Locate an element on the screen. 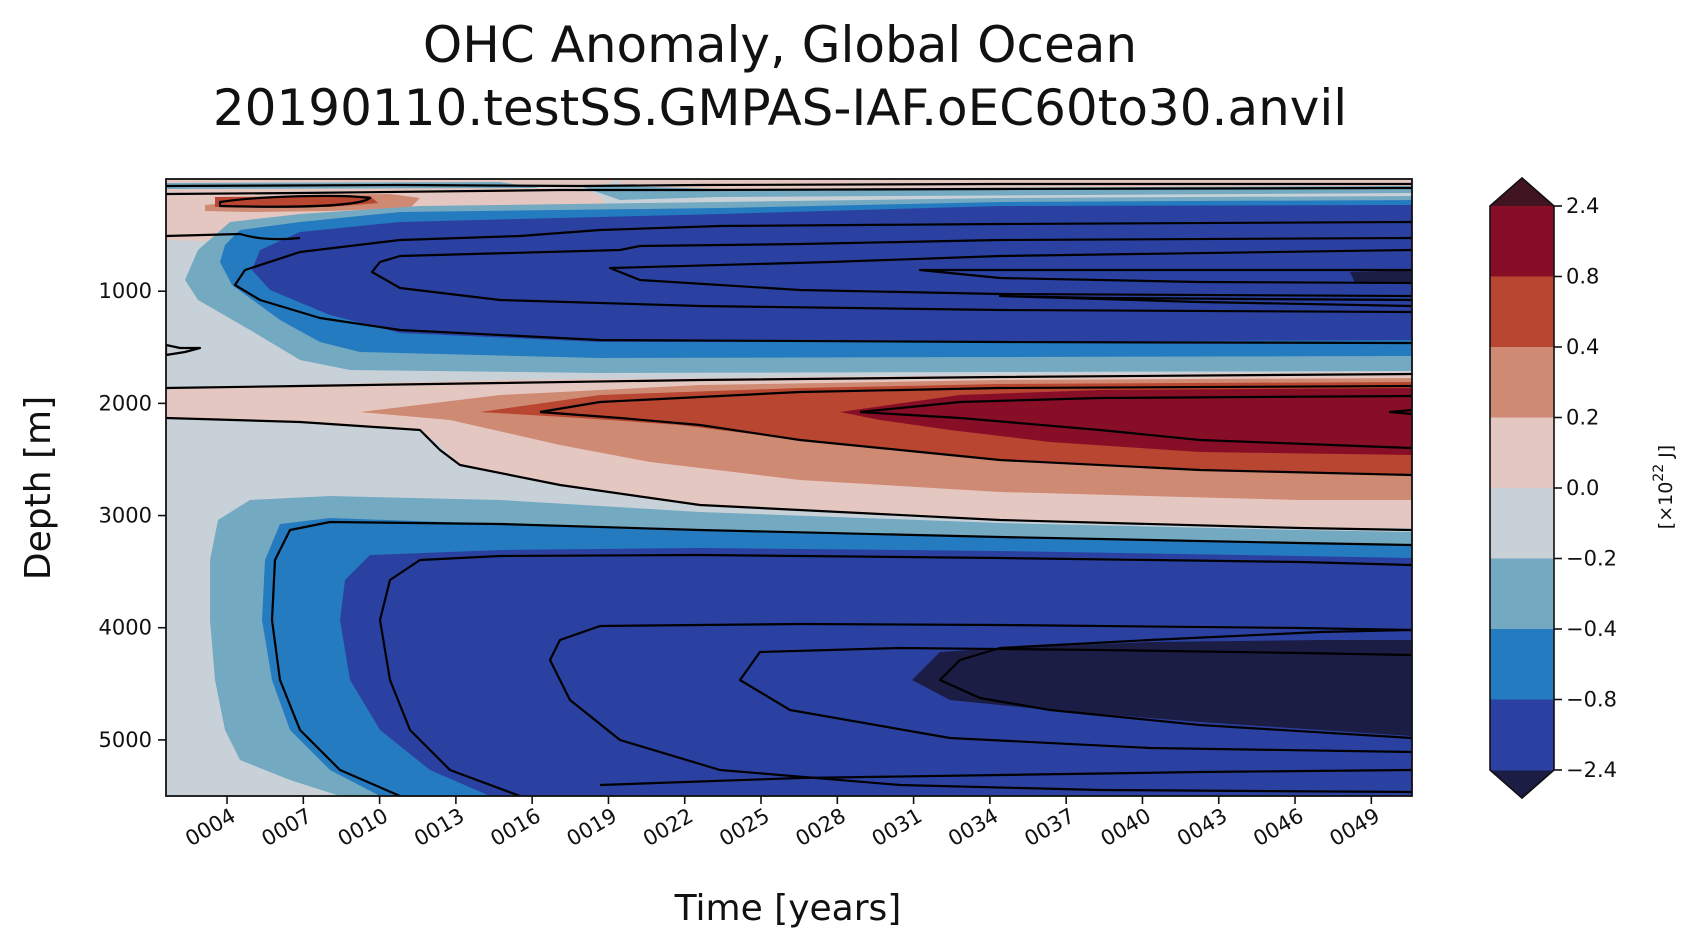 The height and width of the screenshot is (947, 1698). chart-title-line-1: OHC Anomaly, Global Ocean is located at coordinates (780, 45).